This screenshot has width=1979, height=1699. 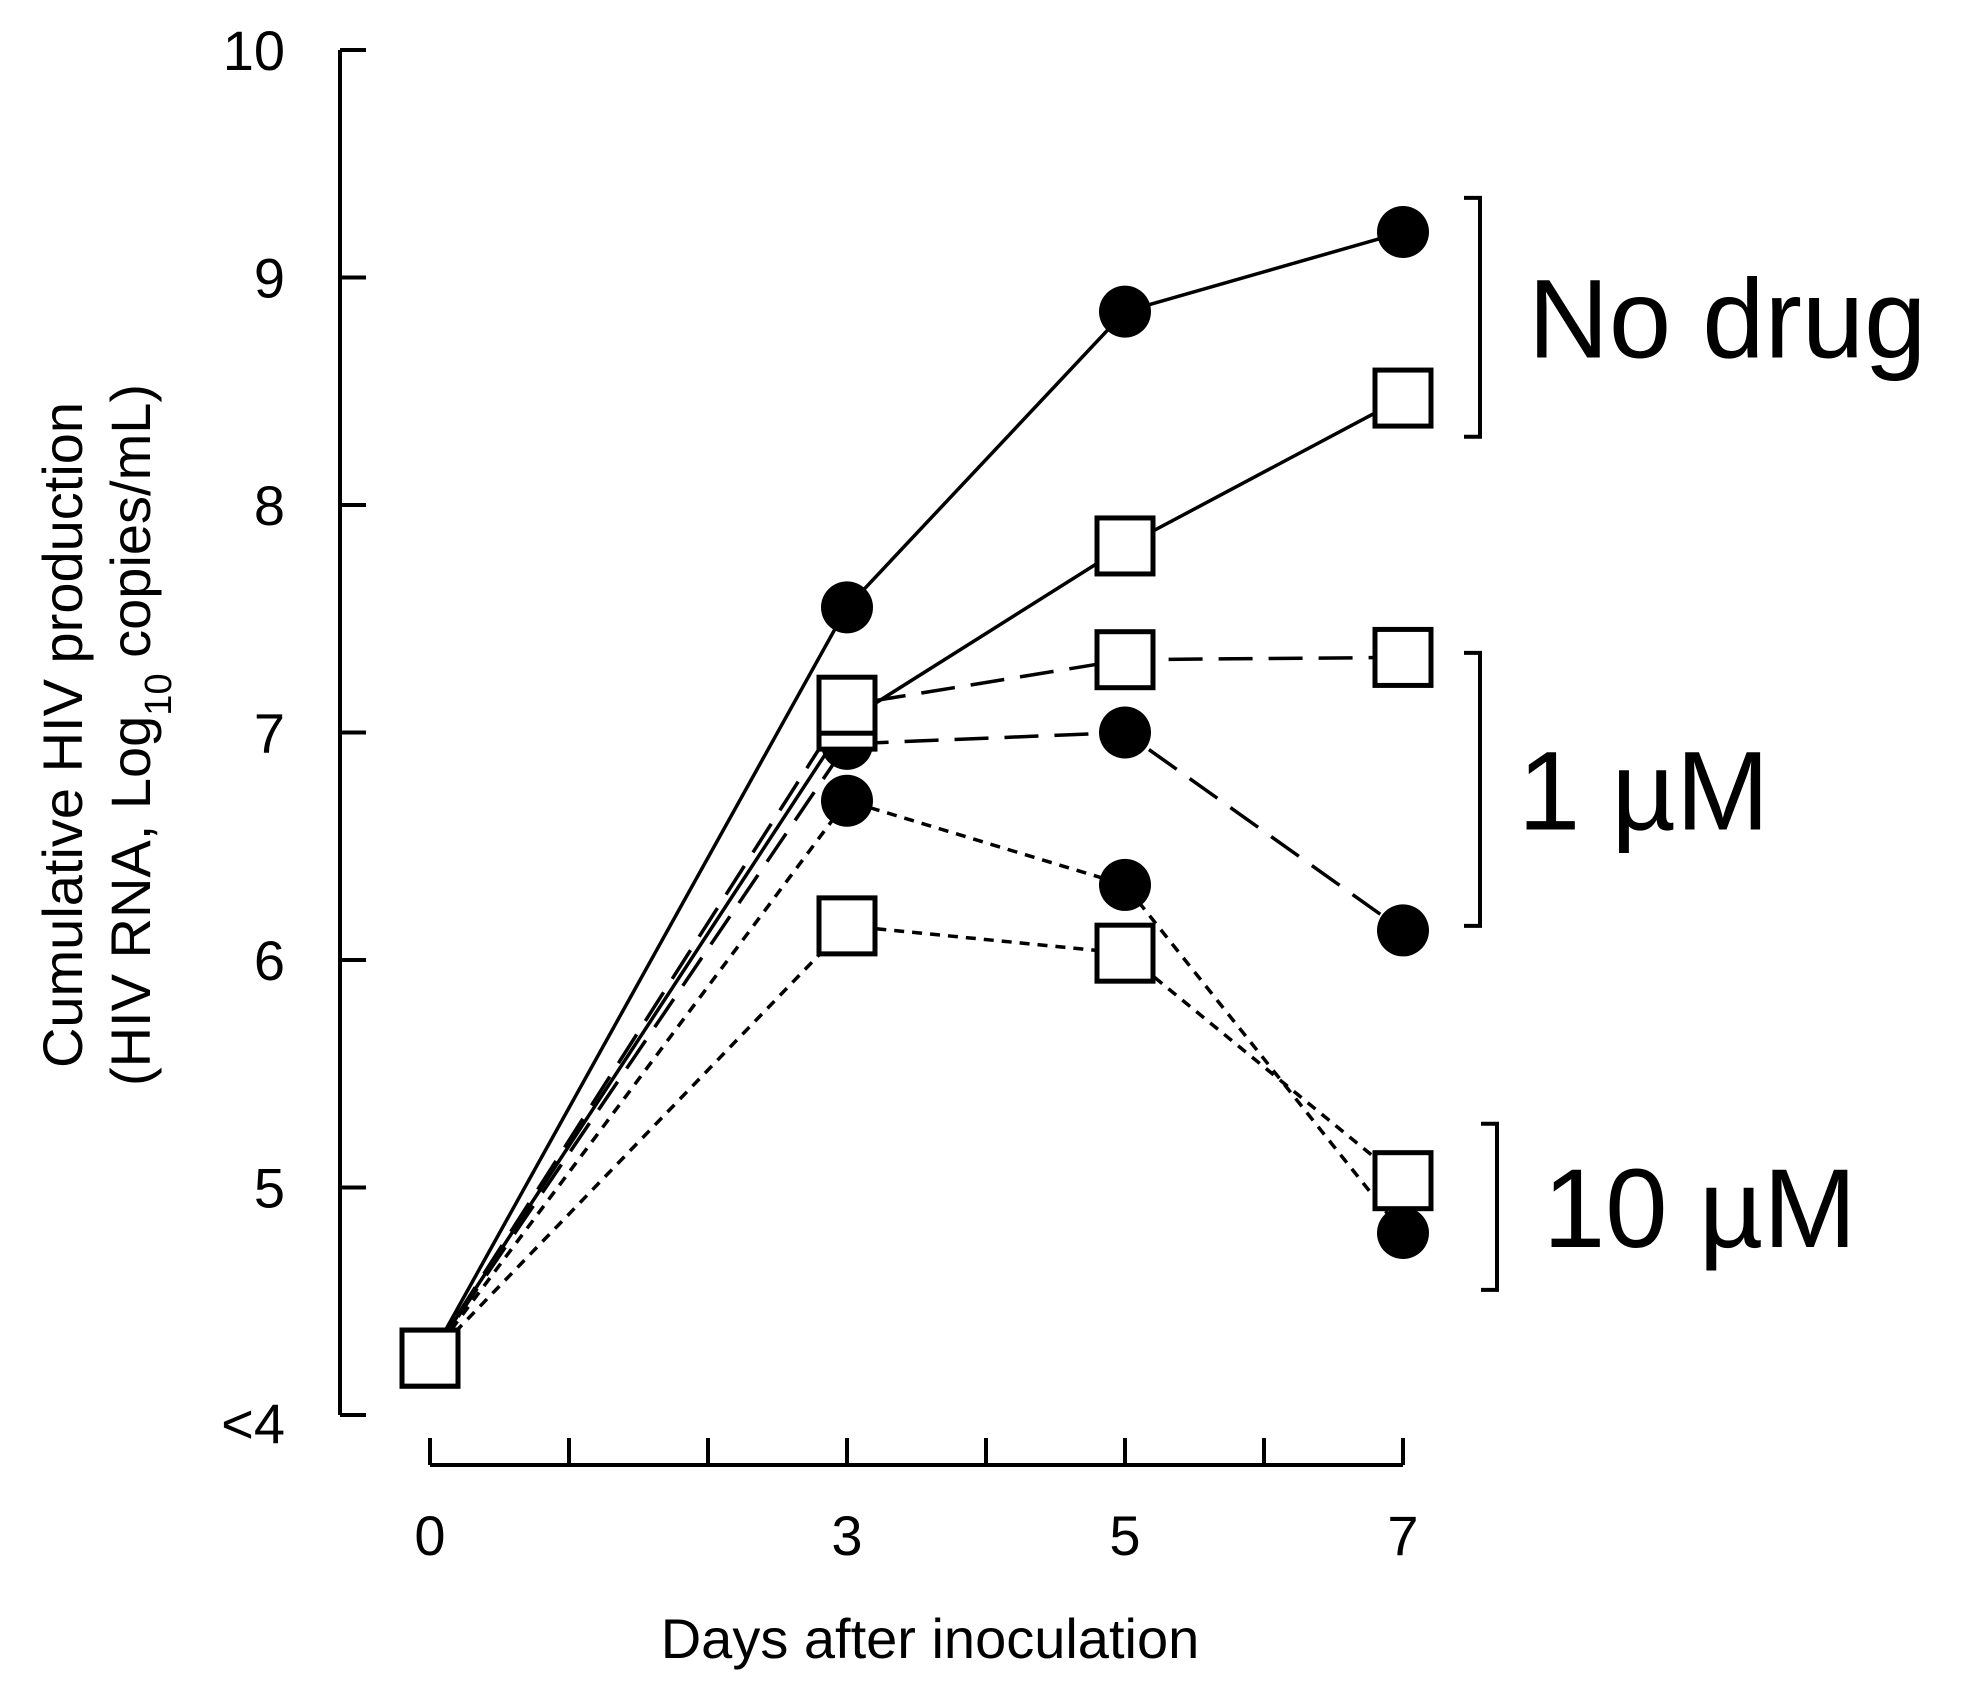 I want to click on y-tick-label: 8, so click(x=269, y=505).